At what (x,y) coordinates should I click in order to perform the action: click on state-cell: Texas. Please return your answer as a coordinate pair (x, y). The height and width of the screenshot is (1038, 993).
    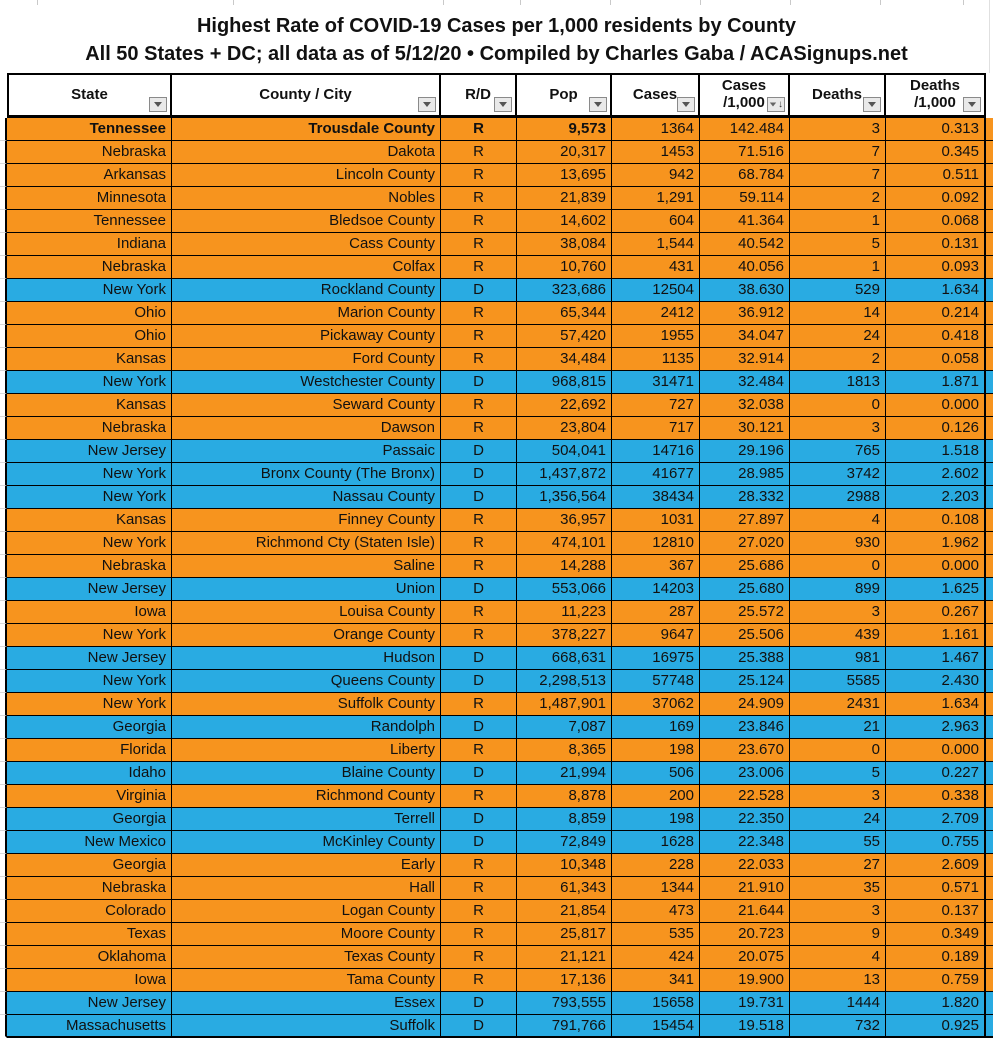
    Looking at the image, I should click on (89, 934).